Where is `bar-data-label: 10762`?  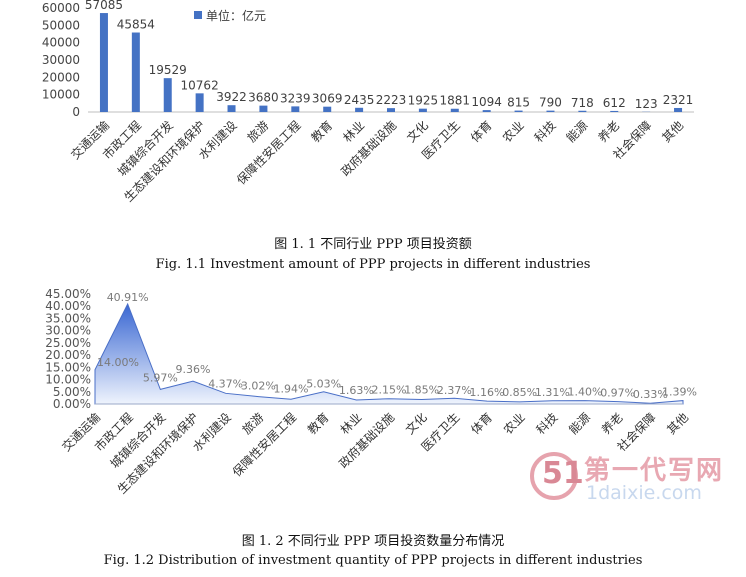
bar-data-label: 10762 is located at coordinates (200, 85).